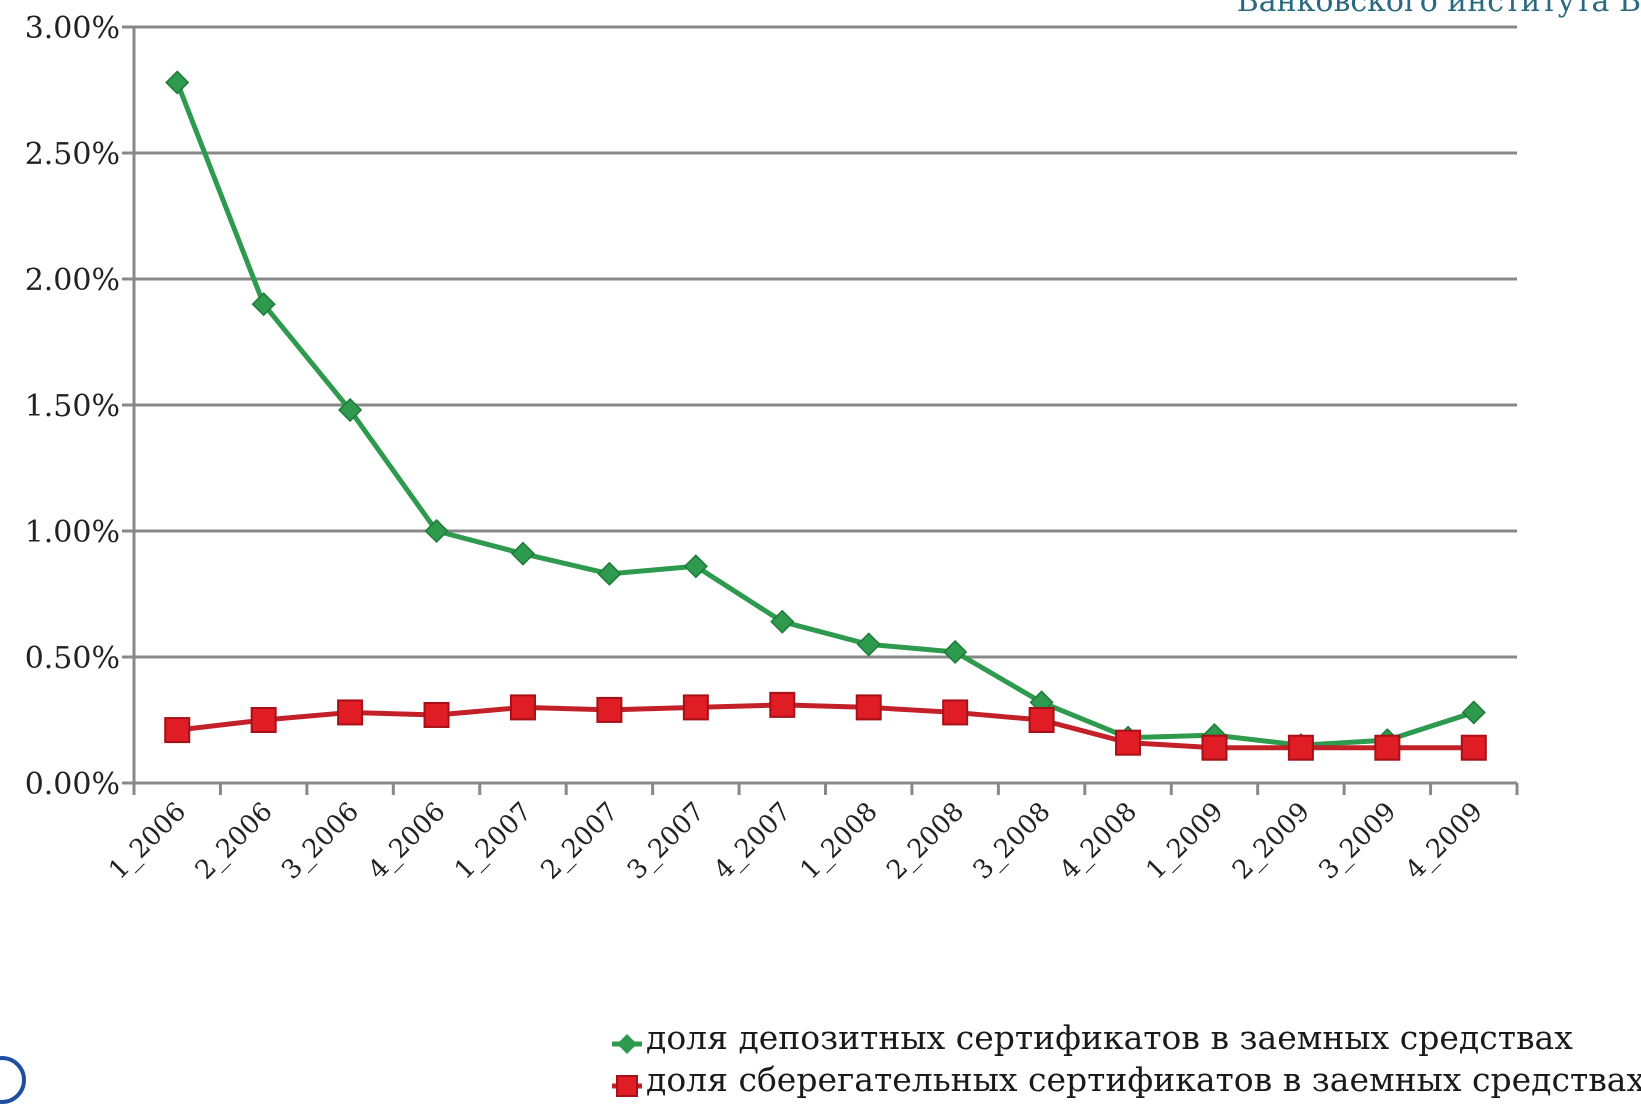 The width and height of the screenshot is (1641, 1106). What do you see at coordinates (147, 841) in the screenshot?
I see `x-tick-label: 1_2006` at bounding box center [147, 841].